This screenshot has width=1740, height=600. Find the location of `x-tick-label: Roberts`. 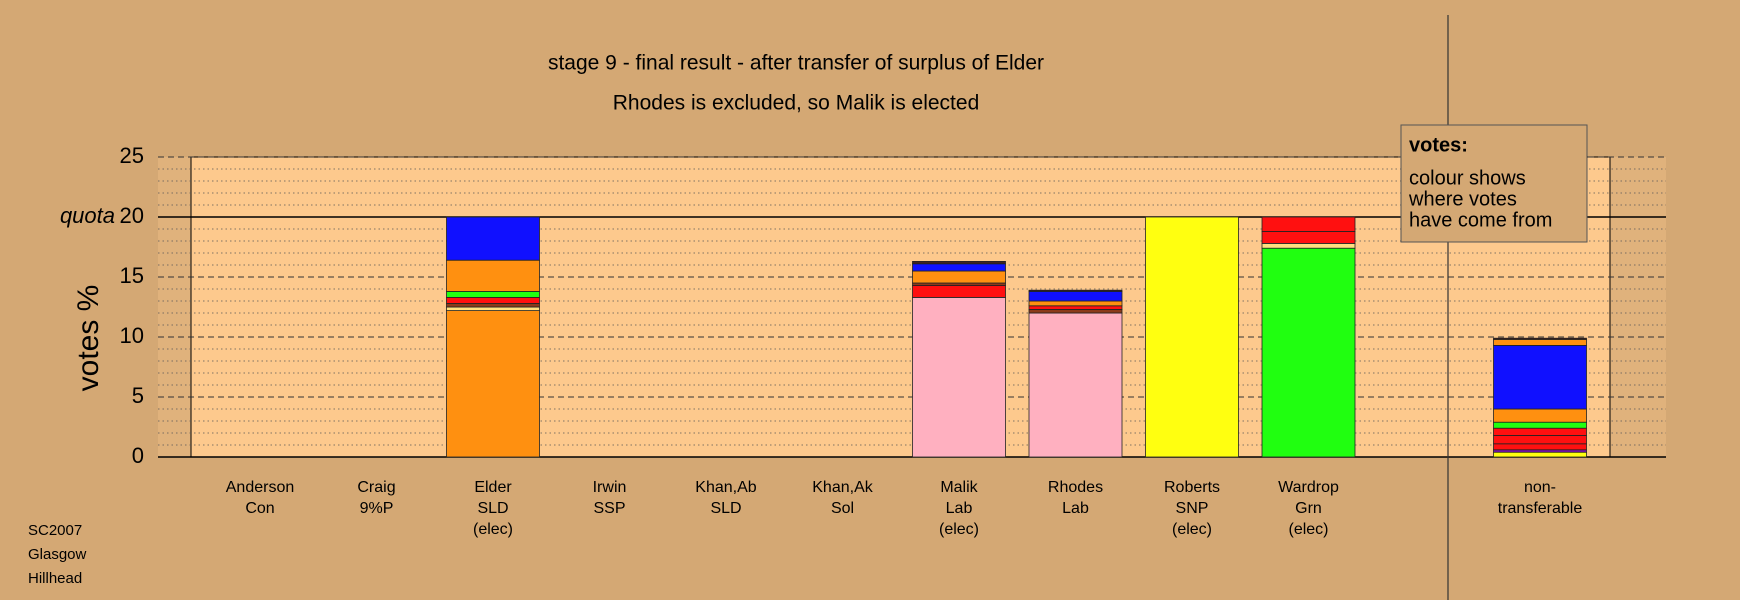

x-tick-label: Roberts is located at coordinates (1192, 487).